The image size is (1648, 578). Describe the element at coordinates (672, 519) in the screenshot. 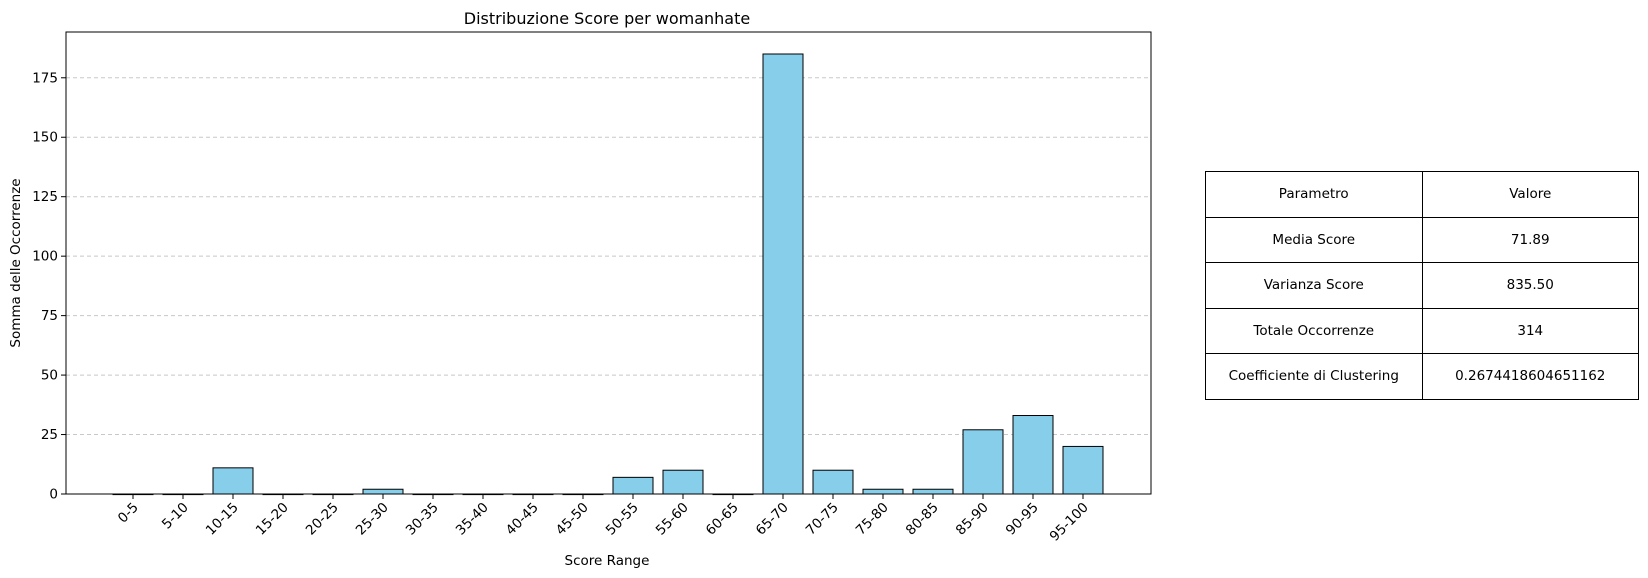

I see `x-tick-label: 55-60` at that location.